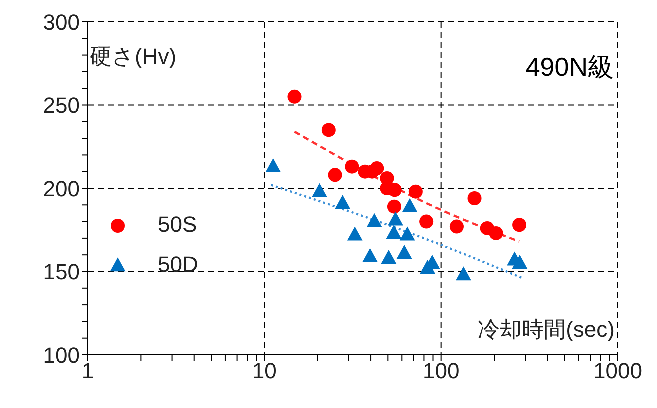 This screenshot has width=657, height=408. What do you see at coordinates (618, 371) in the screenshot?
I see `x-tick-label: 1000` at bounding box center [618, 371].